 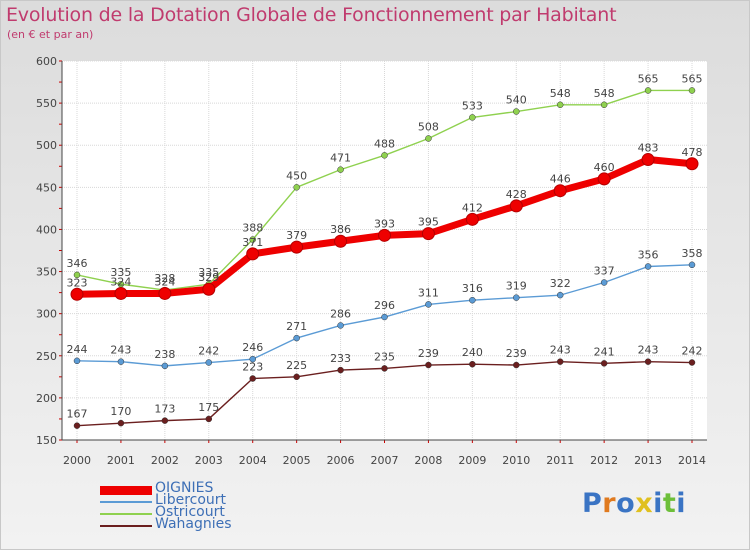 I want to click on data-label-libercourt: 337, so click(x=604, y=271).